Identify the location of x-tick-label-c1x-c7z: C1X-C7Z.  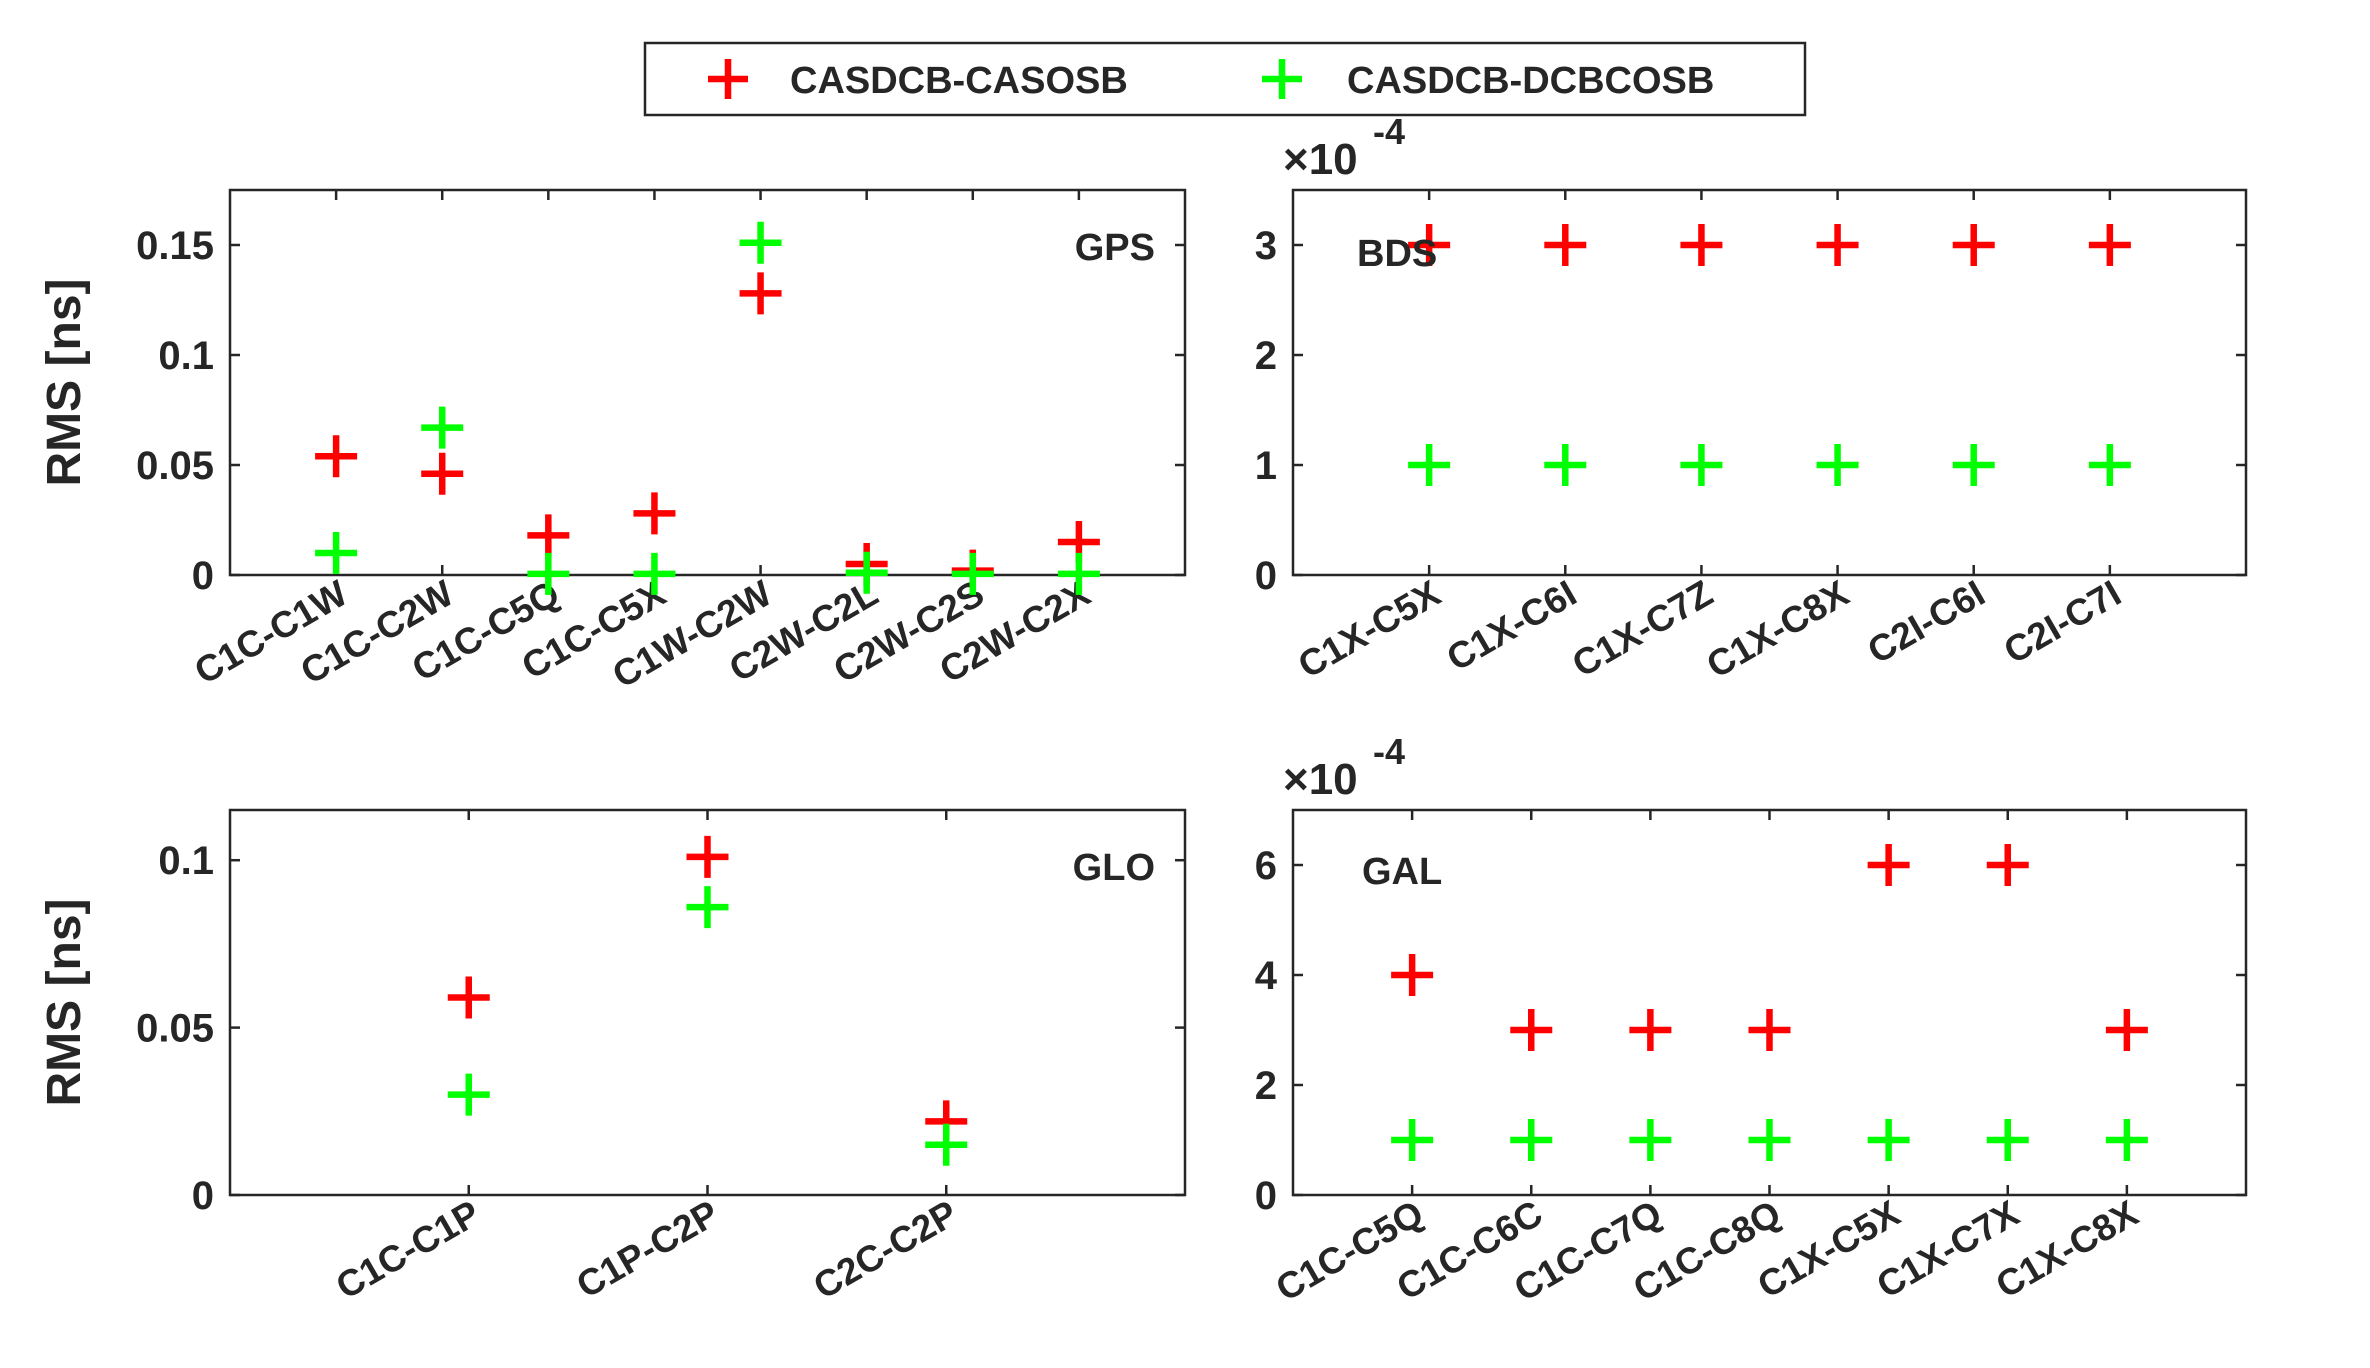
(1642, 628).